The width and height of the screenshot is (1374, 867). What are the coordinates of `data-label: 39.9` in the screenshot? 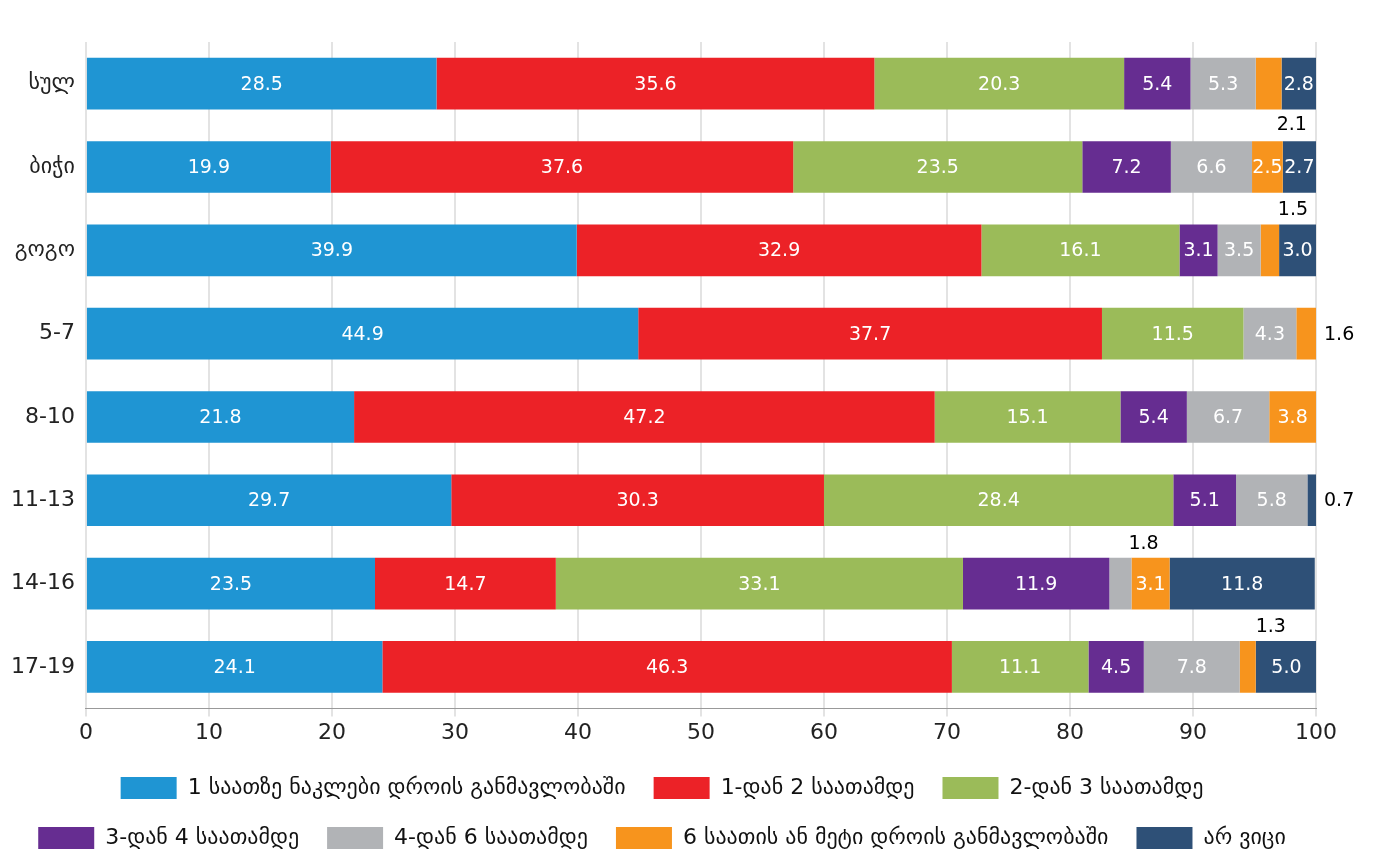 It's located at (331, 249).